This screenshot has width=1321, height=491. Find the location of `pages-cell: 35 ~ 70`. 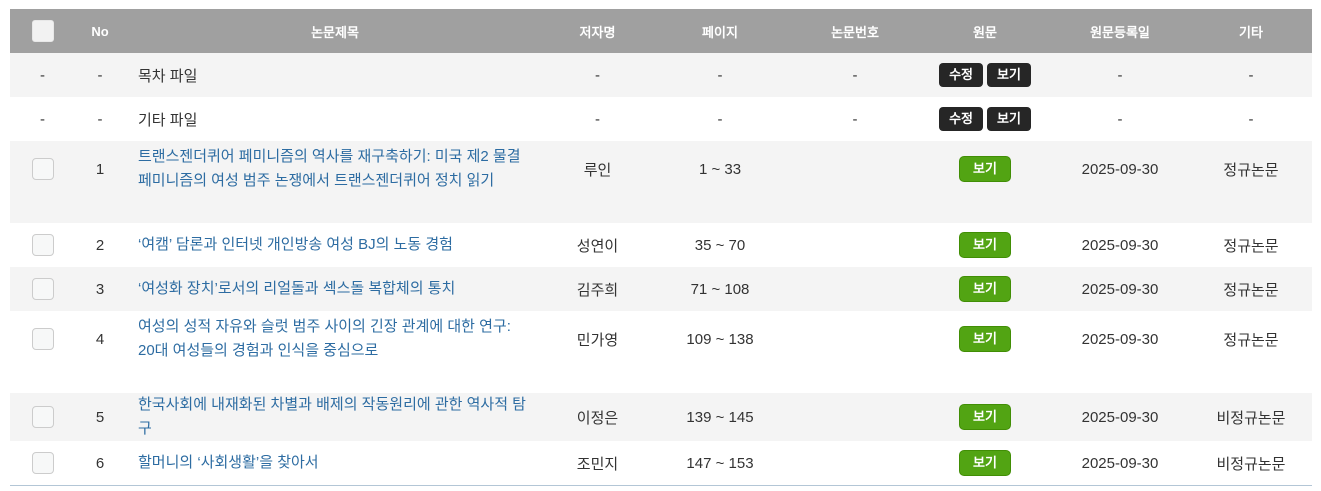

pages-cell: 35 ~ 70 is located at coordinates (720, 245).